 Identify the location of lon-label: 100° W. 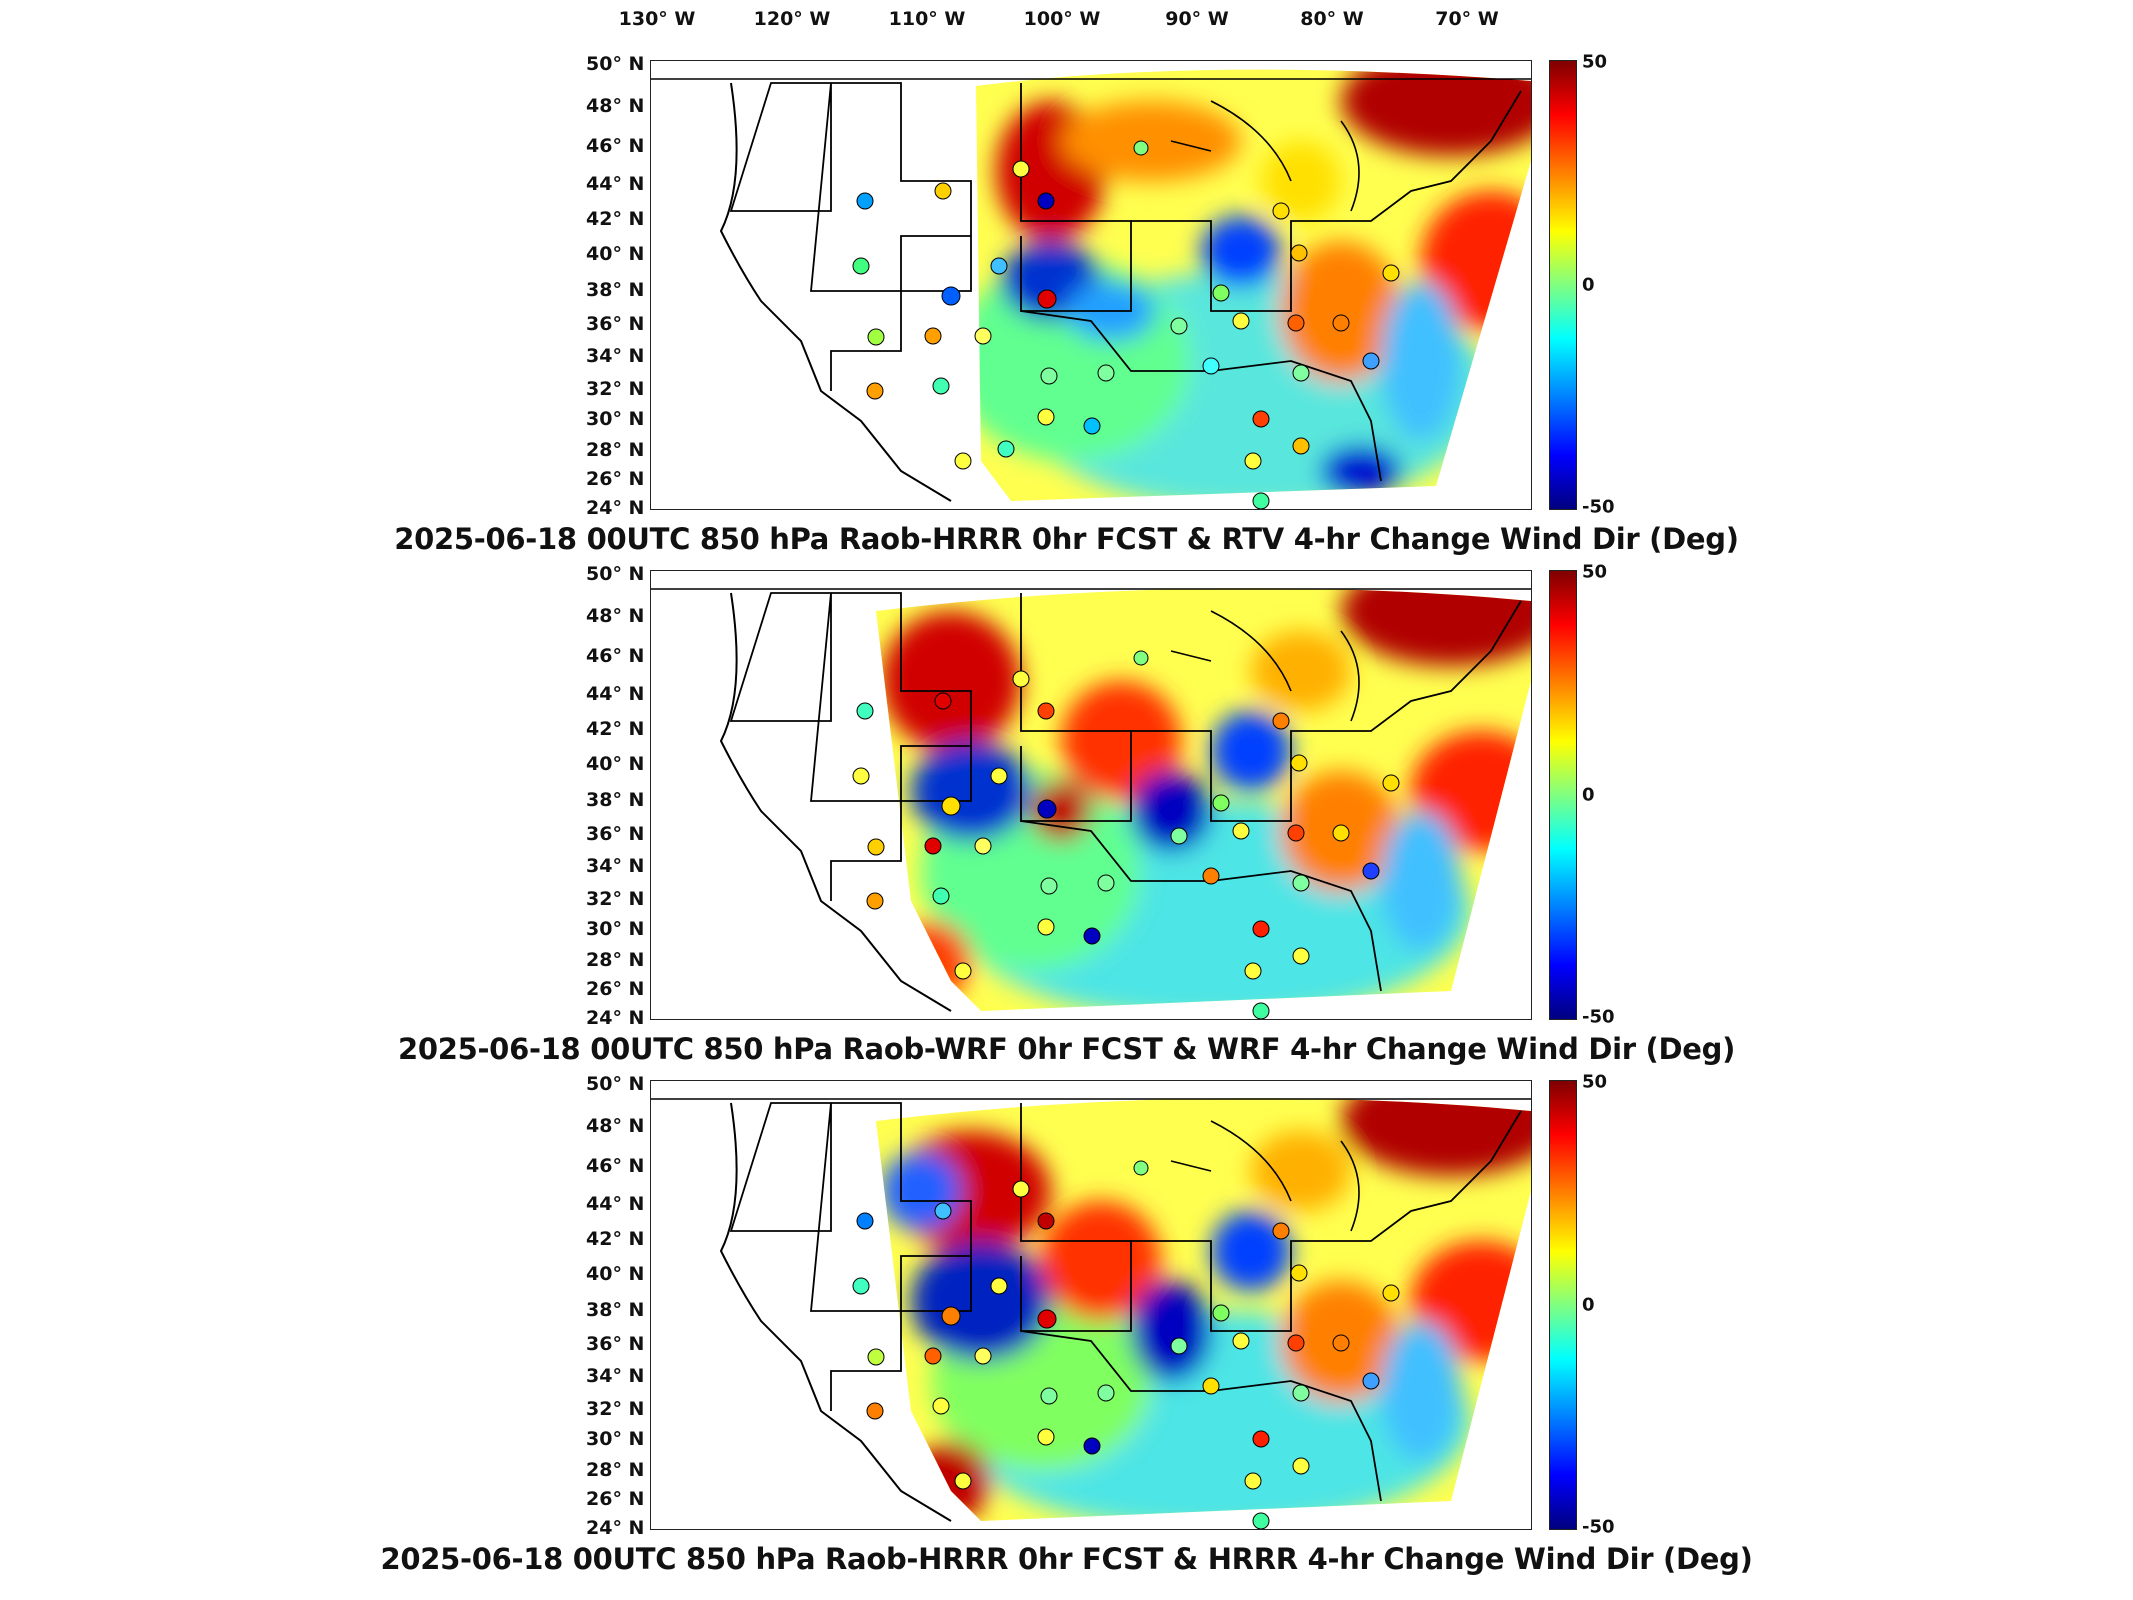
(1062, 19).